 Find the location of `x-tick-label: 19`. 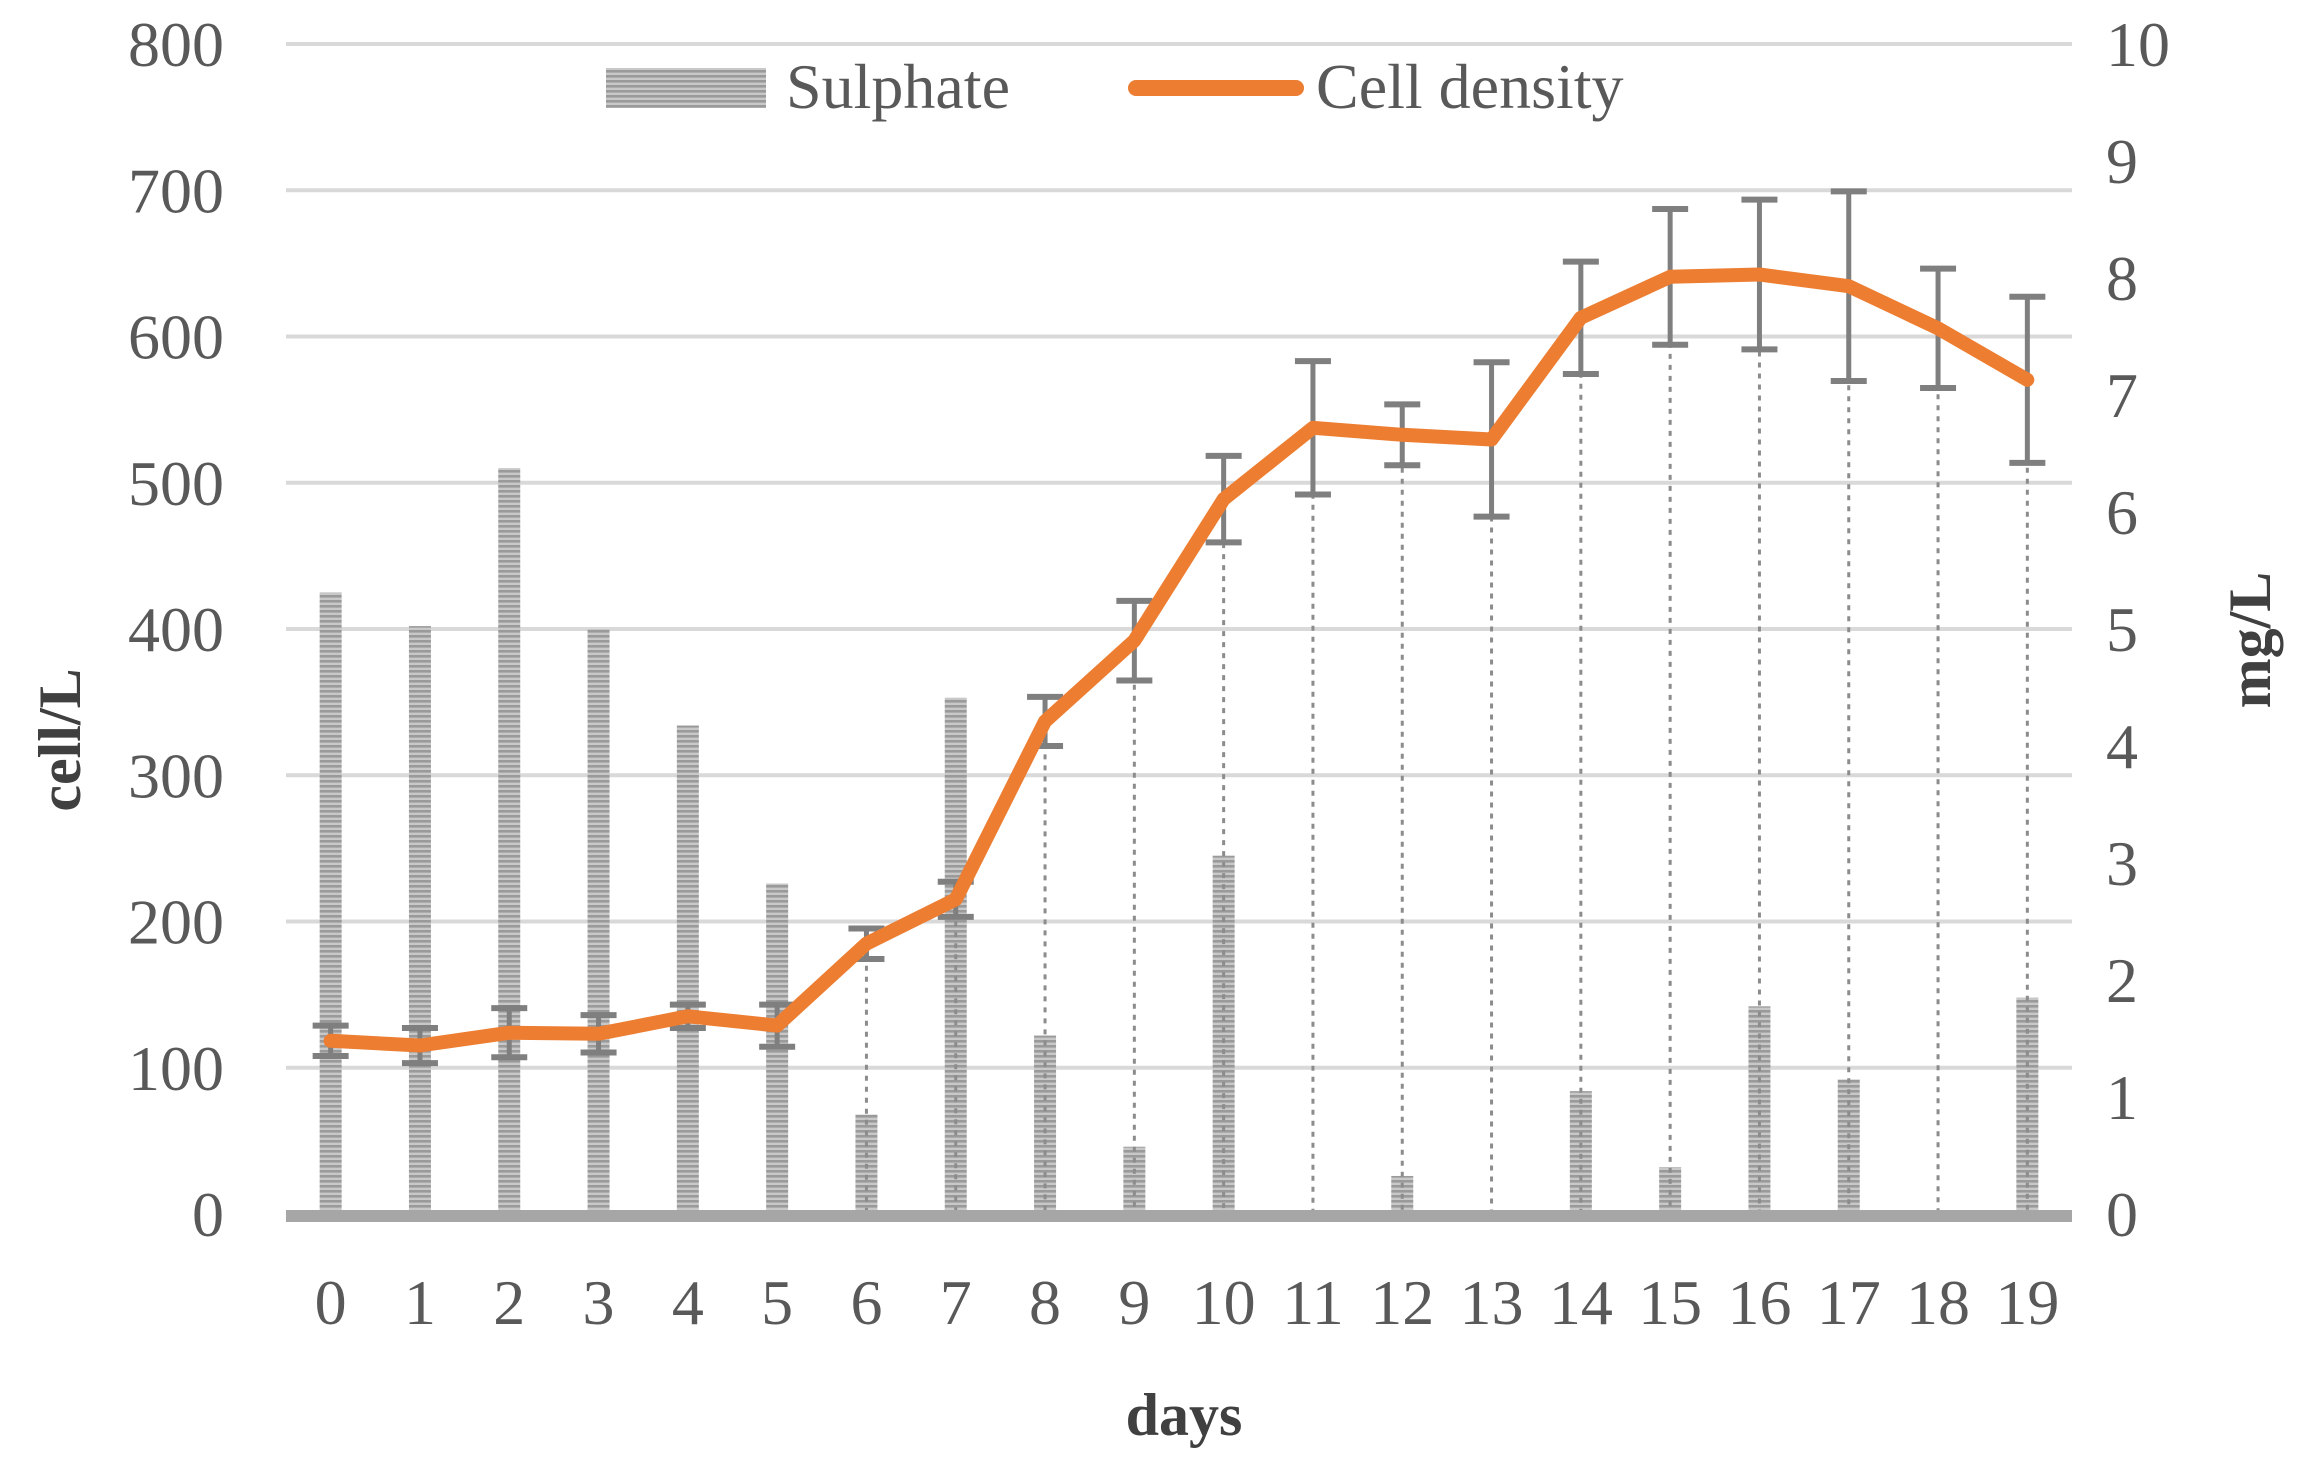

x-tick-label: 19 is located at coordinates (2027, 1302).